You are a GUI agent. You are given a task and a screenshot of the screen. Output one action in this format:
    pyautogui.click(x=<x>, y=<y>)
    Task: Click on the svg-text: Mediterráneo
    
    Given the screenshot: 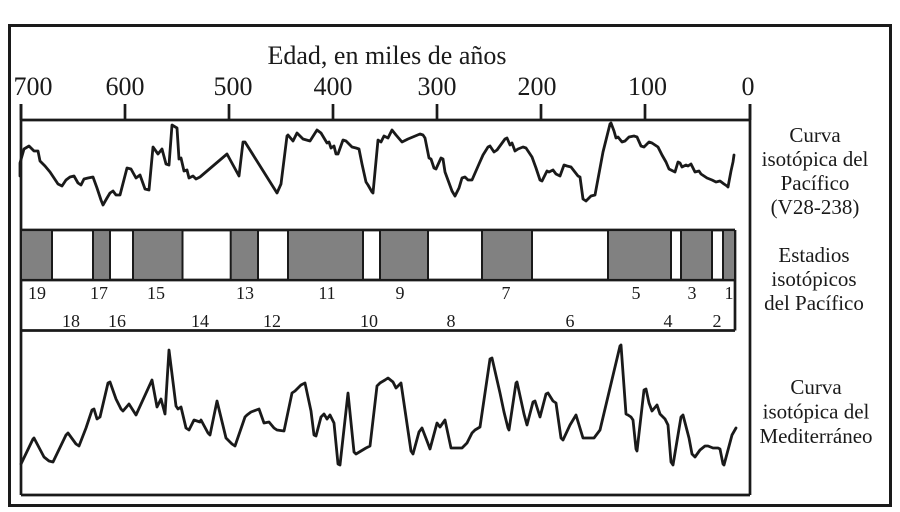 What is the action you would take?
    pyautogui.click(x=815, y=436)
    